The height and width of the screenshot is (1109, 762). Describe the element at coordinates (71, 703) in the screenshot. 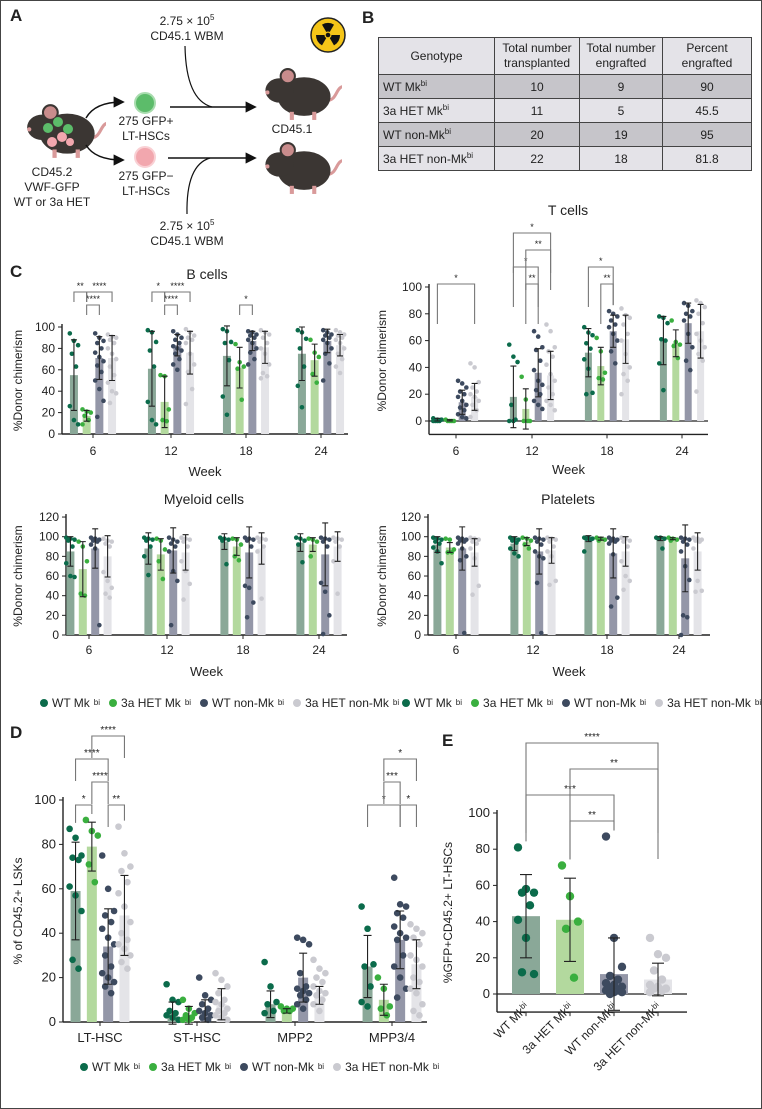

I see `legend-label: WT Mk` at that location.